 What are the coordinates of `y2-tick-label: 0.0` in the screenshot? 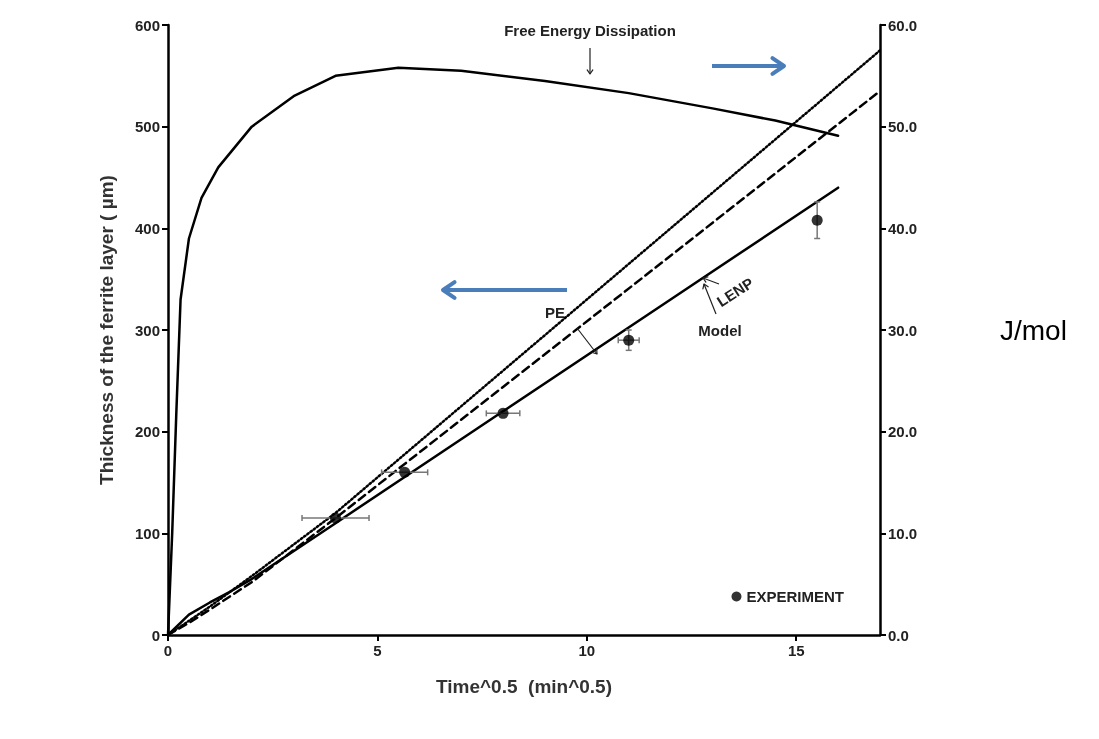 It's located at (898, 635).